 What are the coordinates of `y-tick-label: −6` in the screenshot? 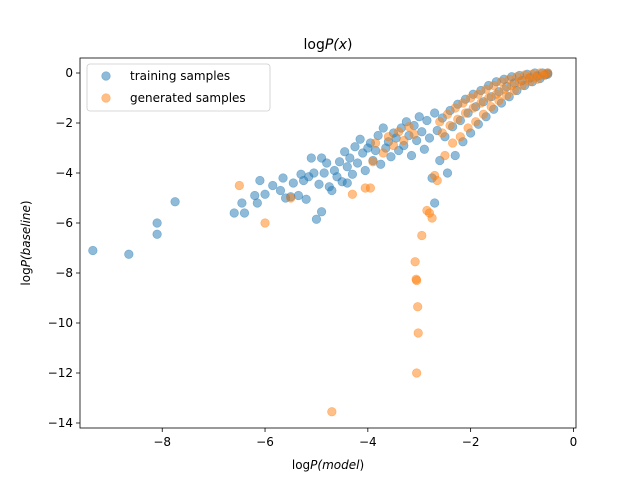 It's located at (64, 223).